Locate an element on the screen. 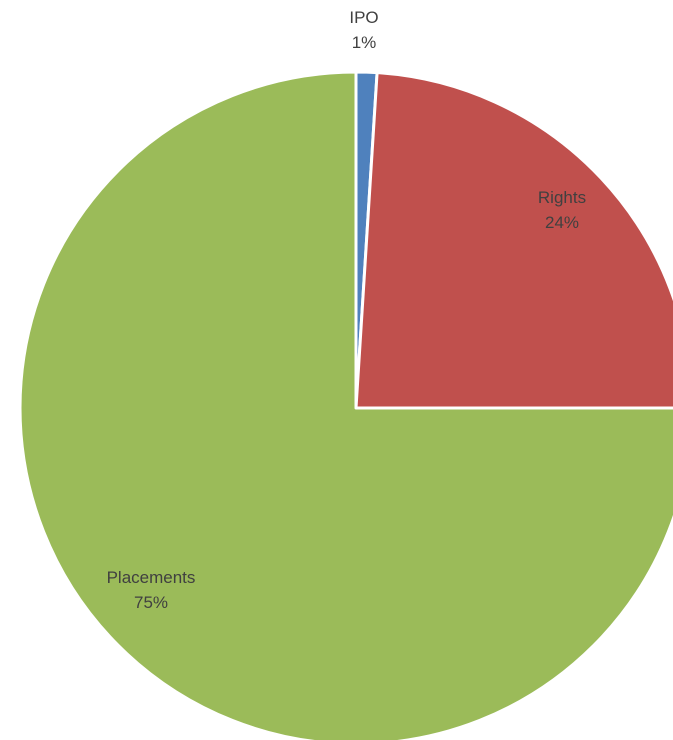  data-label-category-ipo: IPO is located at coordinates (363, 17).